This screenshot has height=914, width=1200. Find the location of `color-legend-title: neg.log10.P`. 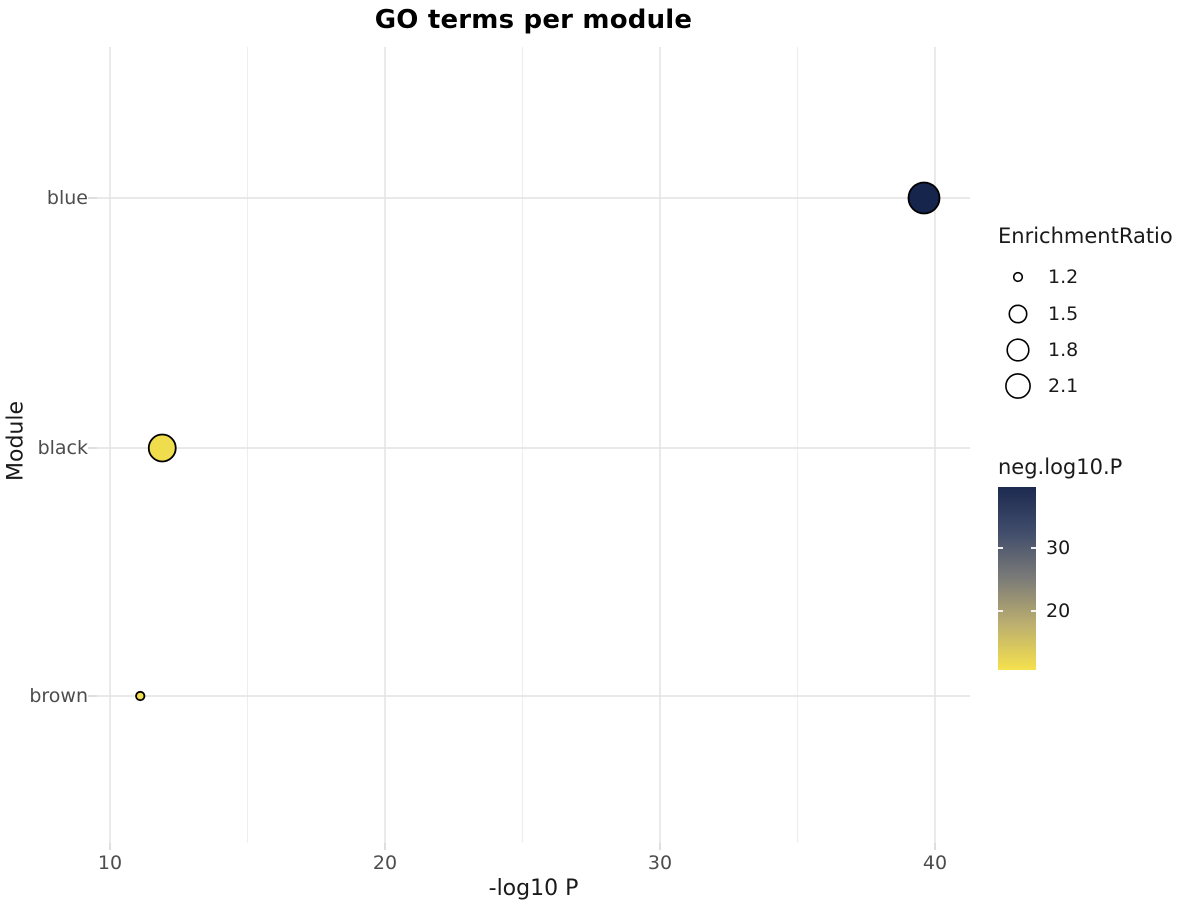

color-legend-title: neg.log10.P is located at coordinates (1060, 467).